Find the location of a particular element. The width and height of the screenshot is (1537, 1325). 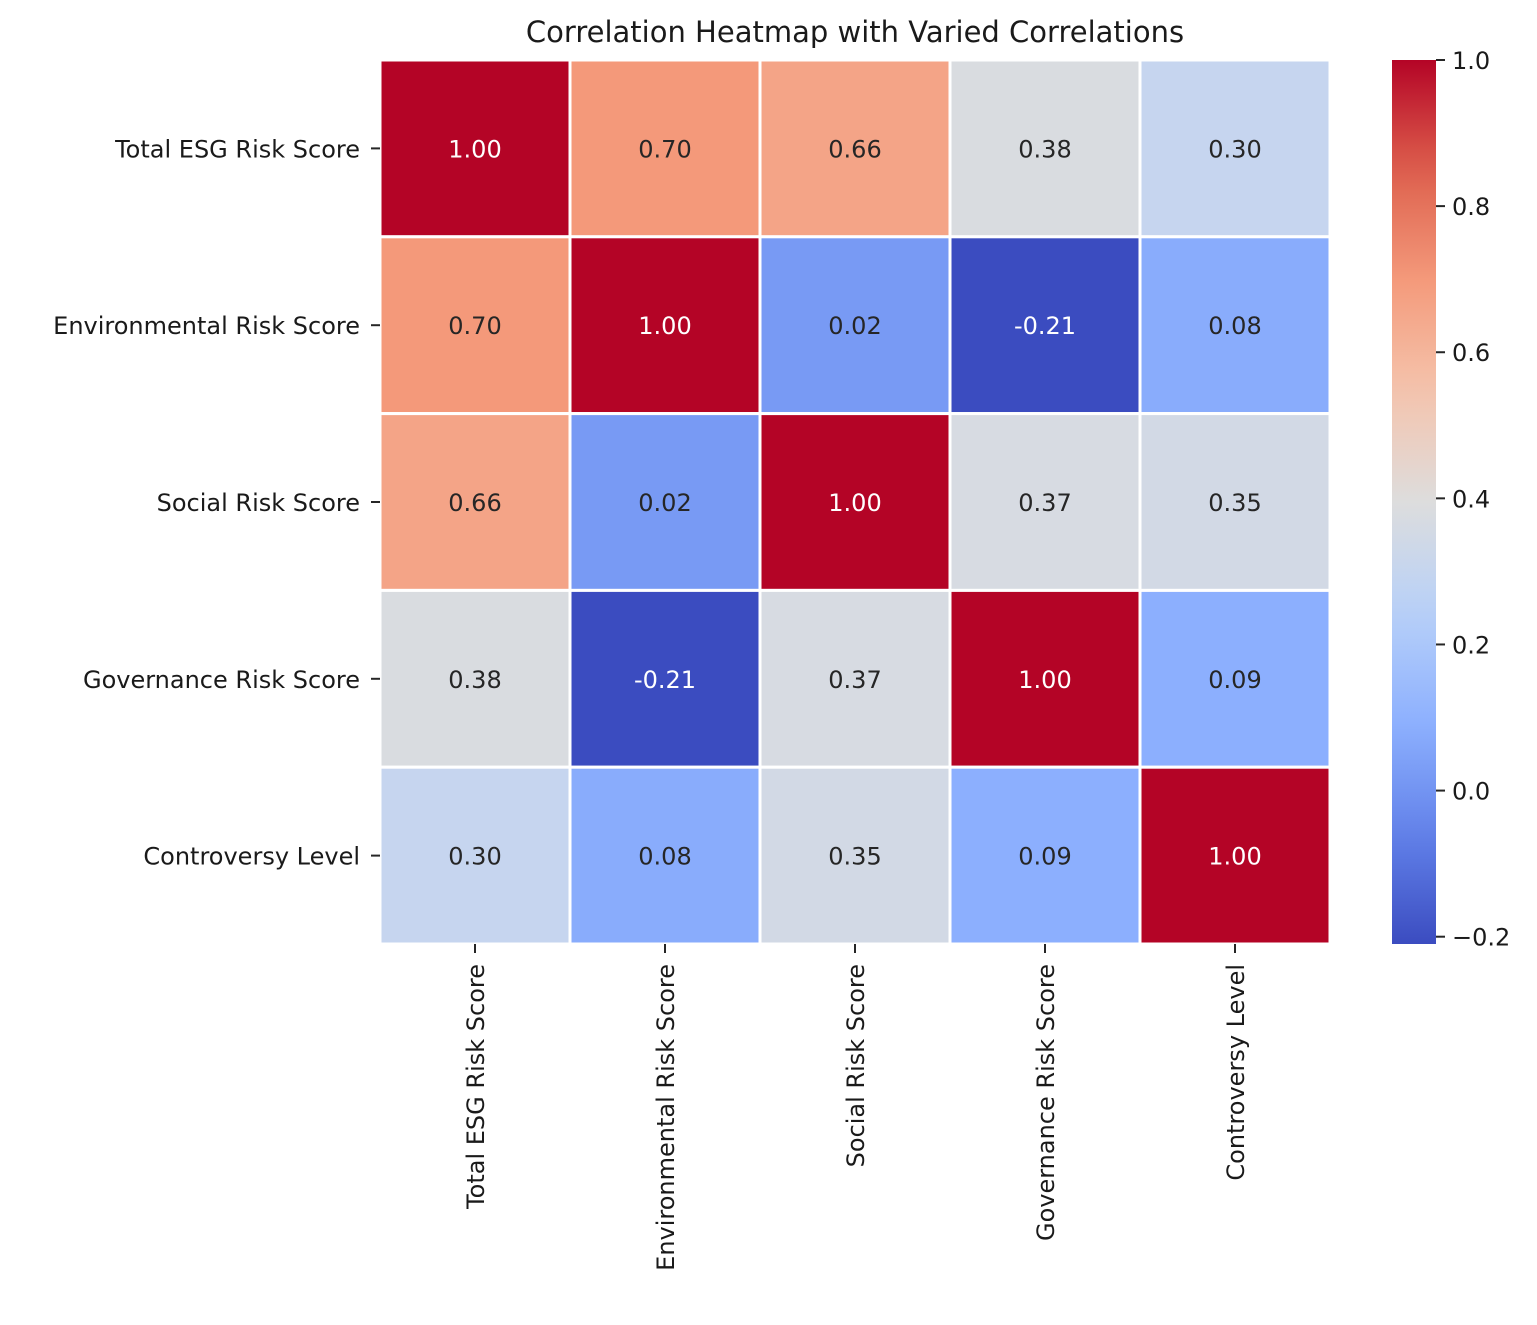

x-tick-label: Environmental Risk Score is located at coordinates (666, 1117).